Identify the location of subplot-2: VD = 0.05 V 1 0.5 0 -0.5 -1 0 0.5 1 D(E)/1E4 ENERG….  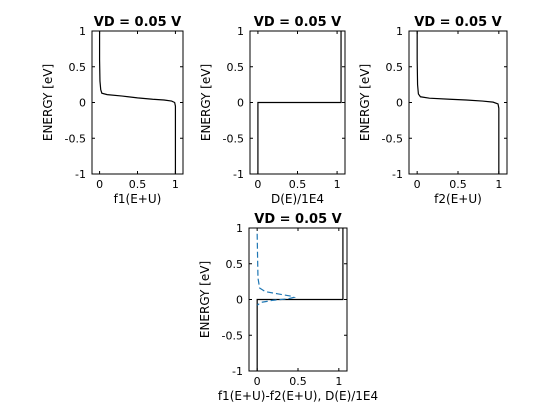
(272, 110).